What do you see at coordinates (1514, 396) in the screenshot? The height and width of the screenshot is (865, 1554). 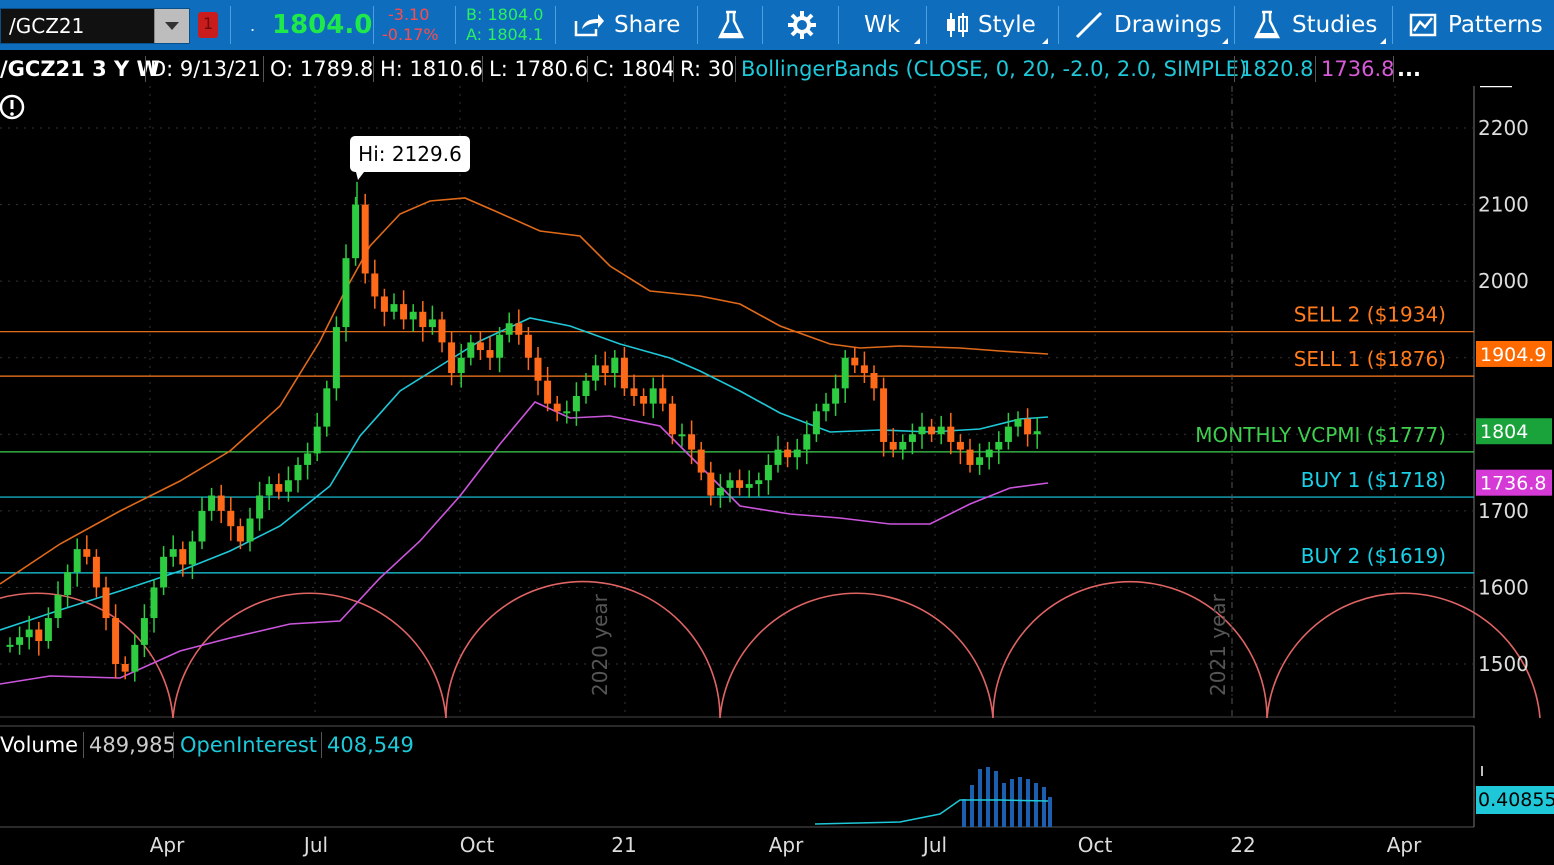 I see `price-axis: 2200 2100 2000 1700 1600 1500 1904.9 1804 1736.8` at bounding box center [1514, 396].